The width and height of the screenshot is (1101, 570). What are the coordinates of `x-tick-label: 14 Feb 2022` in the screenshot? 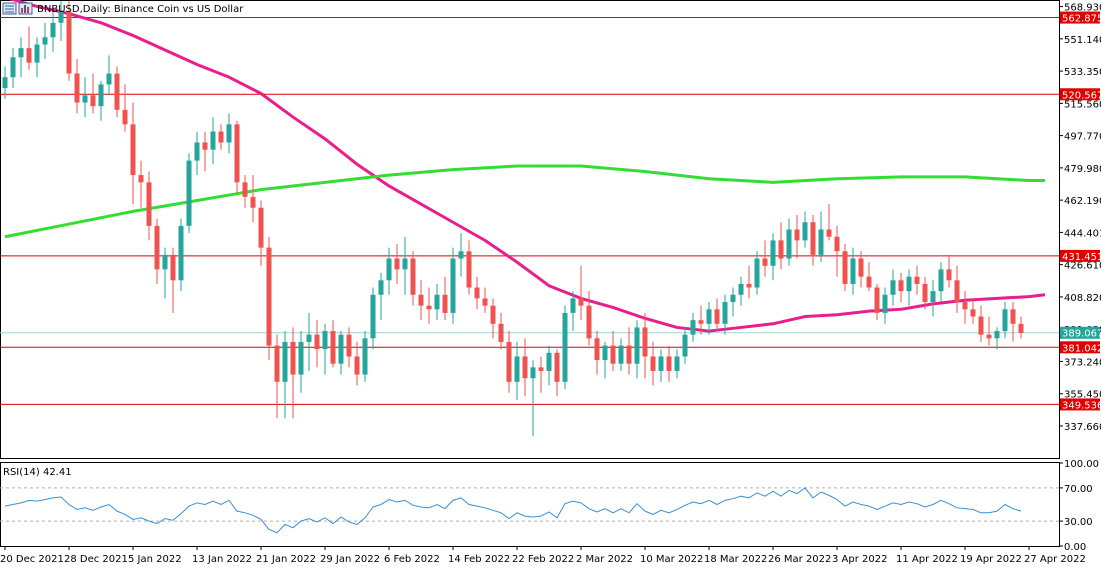 It's located at (479, 559).